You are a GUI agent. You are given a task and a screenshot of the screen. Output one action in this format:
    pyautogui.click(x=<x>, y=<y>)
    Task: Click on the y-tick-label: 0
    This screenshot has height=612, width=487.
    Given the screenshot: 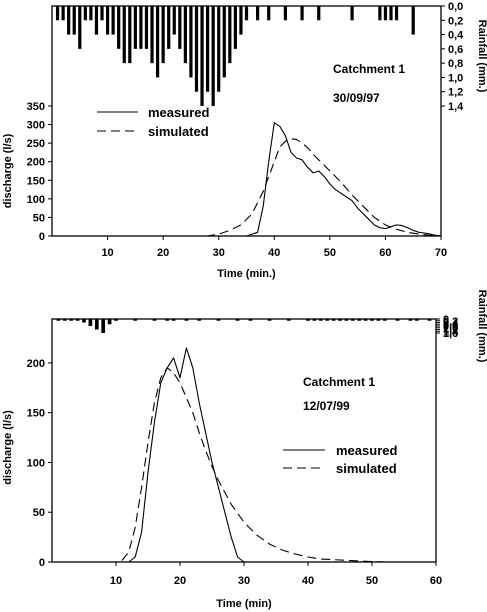 What is the action you would take?
    pyautogui.click(x=42, y=237)
    